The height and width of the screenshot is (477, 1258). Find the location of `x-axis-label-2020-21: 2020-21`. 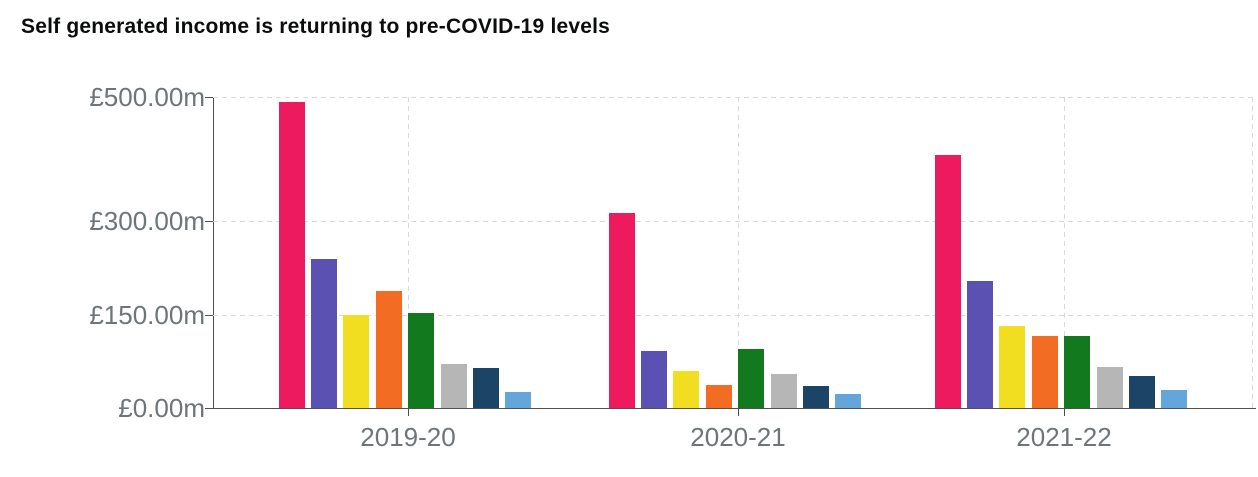

x-axis-label-2020-21: 2020-21 is located at coordinates (738, 437).